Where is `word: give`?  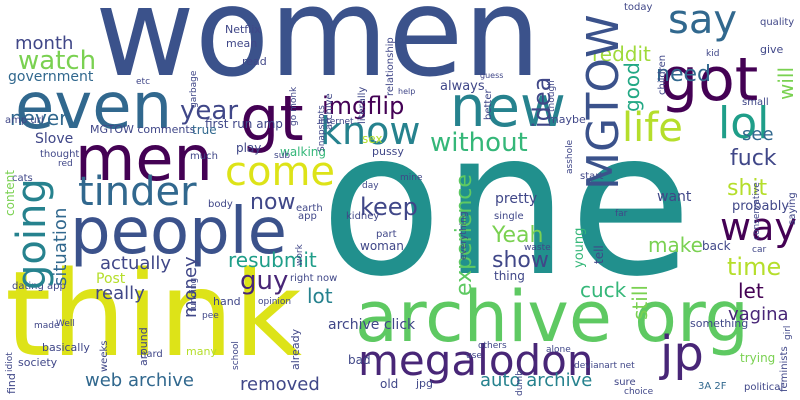
word: give is located at coordinates (772, 49).